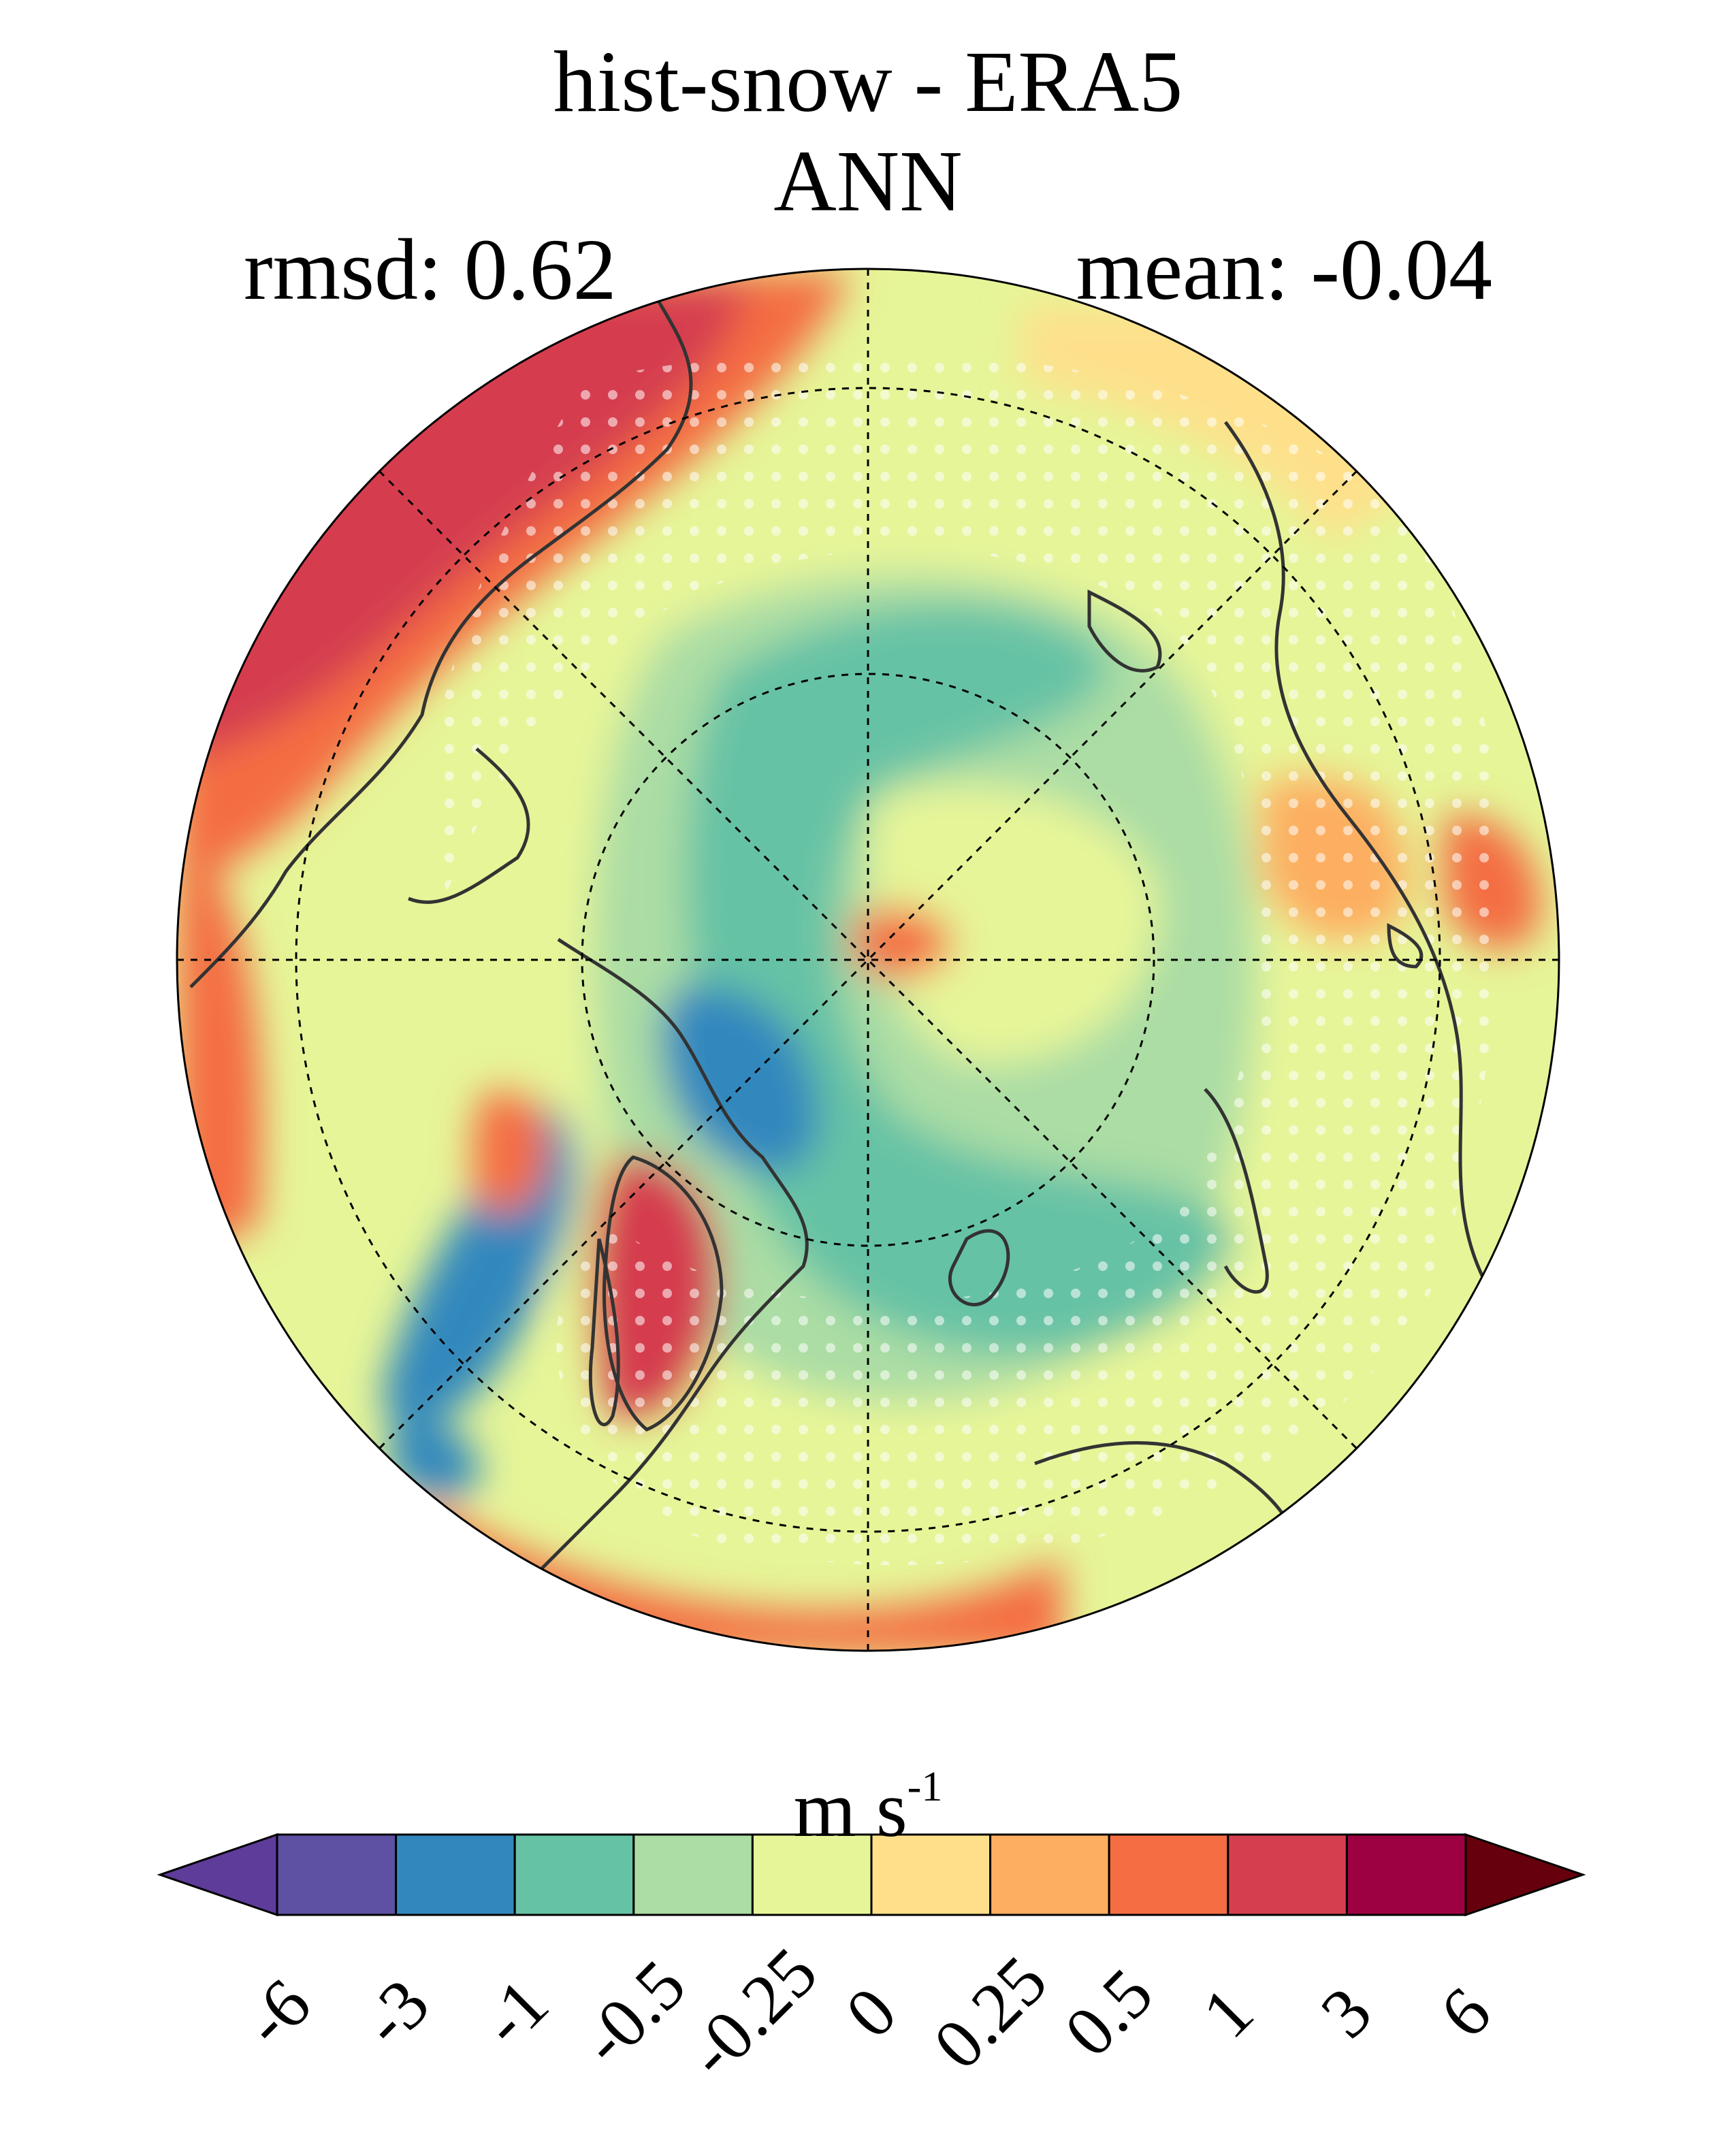  What do you see at coordinates (868, 181) in the screenshot?
I see `season-label: ANN` at bounding box center [868, 181].